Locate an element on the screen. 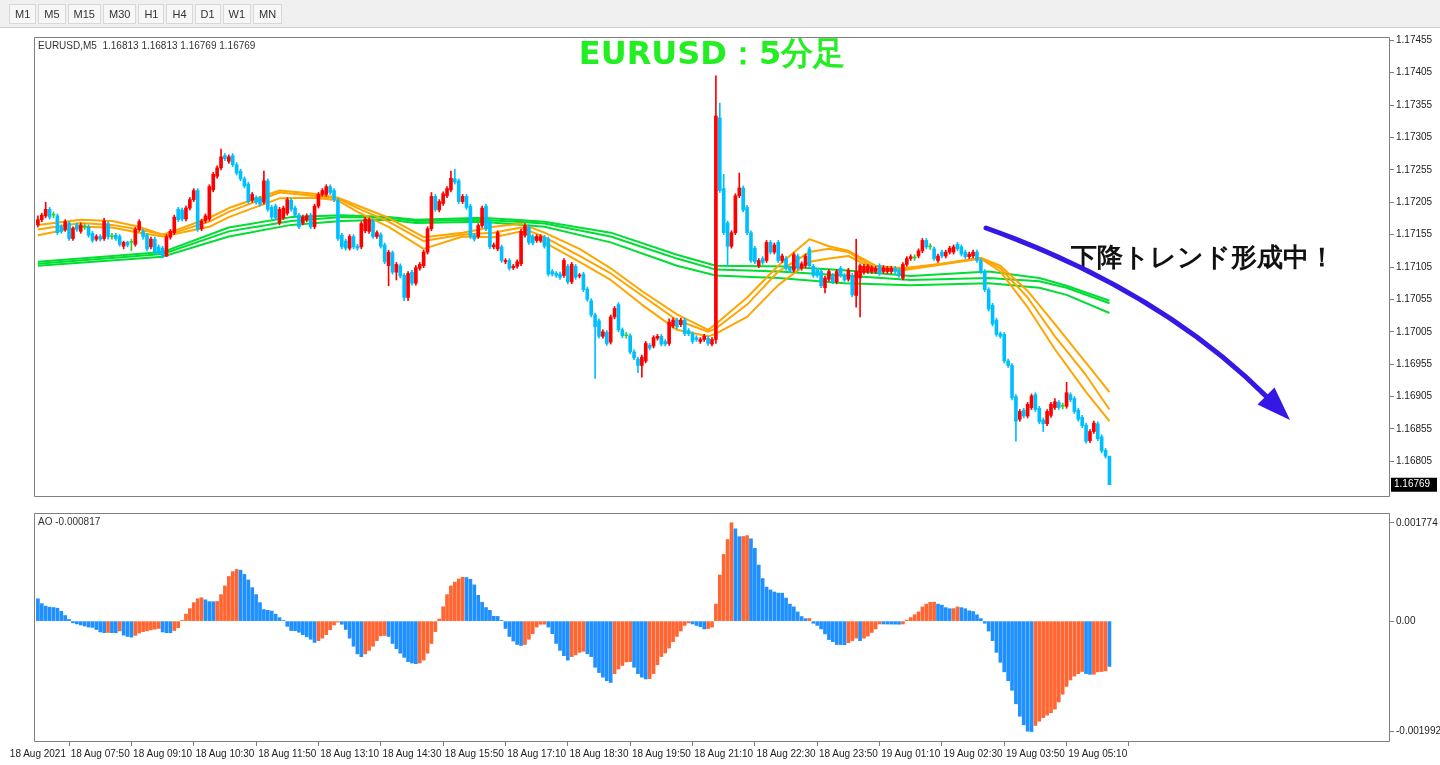  x-tick-label: 19 Aug 01:10 is located at coordinates (911, 753).